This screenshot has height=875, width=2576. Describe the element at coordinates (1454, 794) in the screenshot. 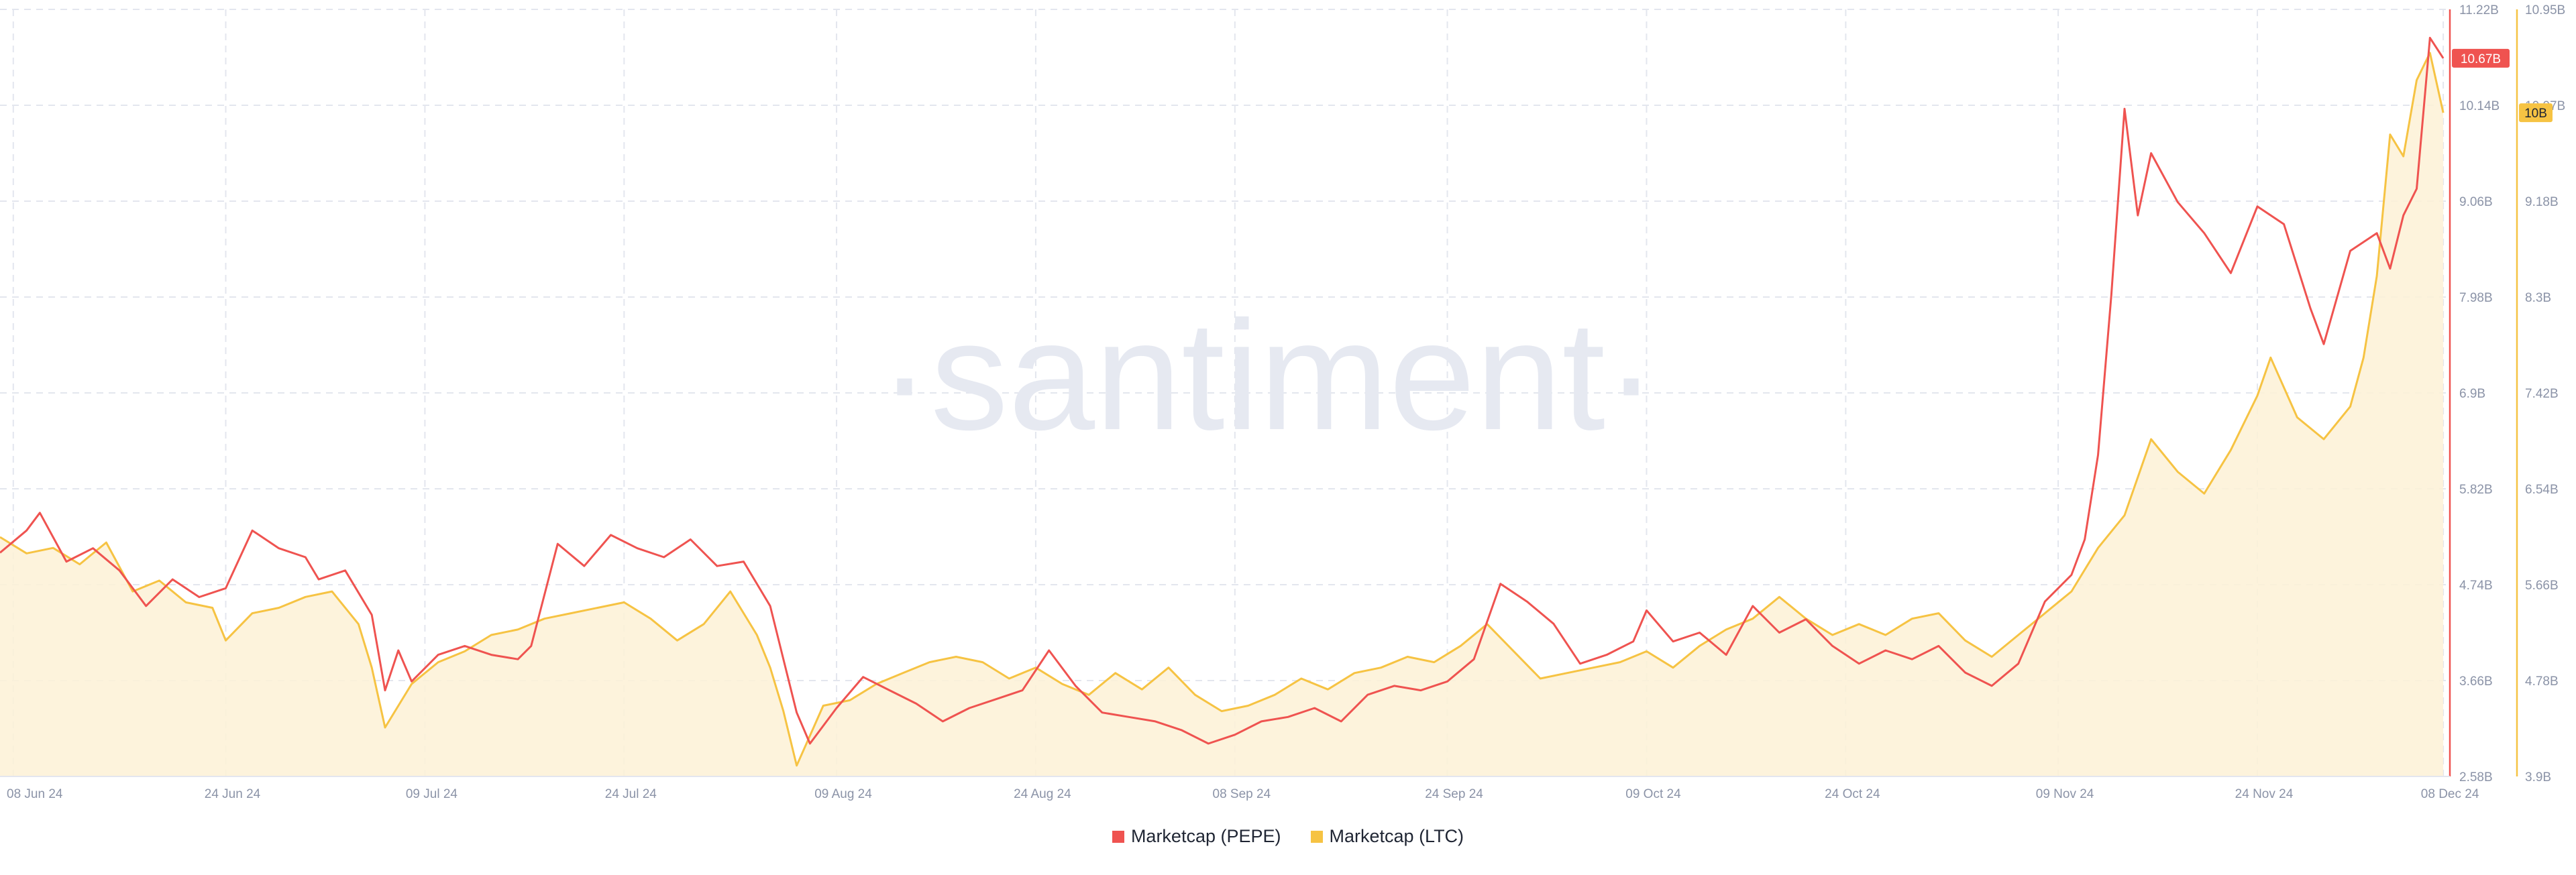

I see `x-tick-label: 24 Sep 24` at that location.